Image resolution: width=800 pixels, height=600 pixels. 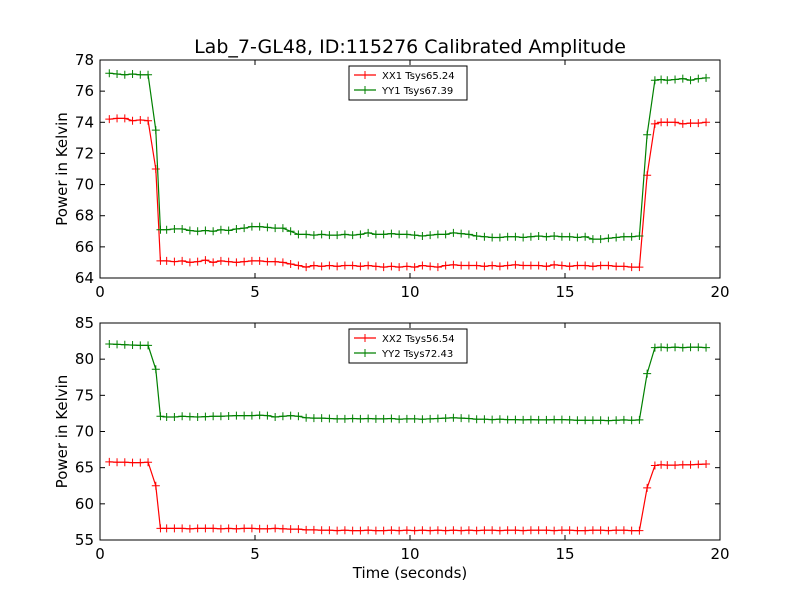 What do you see at coordinates (408, 346) in the screenshot?
I see `legend-box` at bounding box center [408, 346].